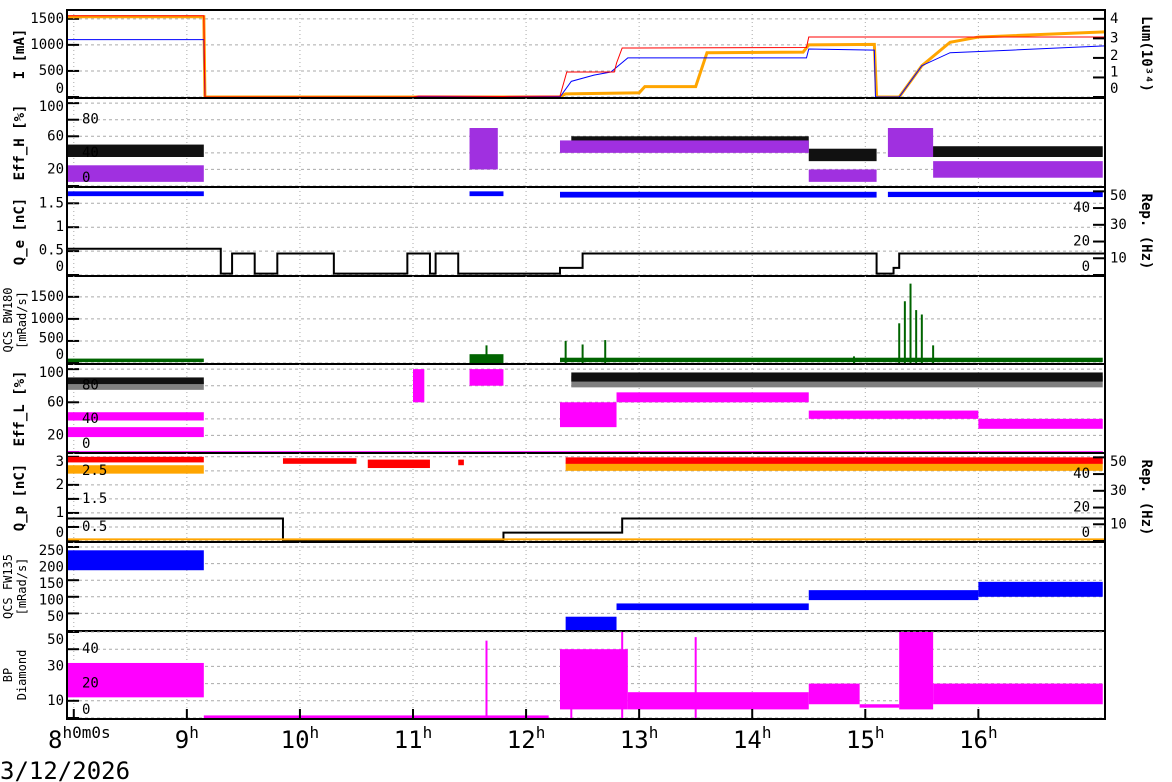 This screenshot has height=782, width=1172. I want to click on y-axis-label: Eff_H [%], so click(20, 143).